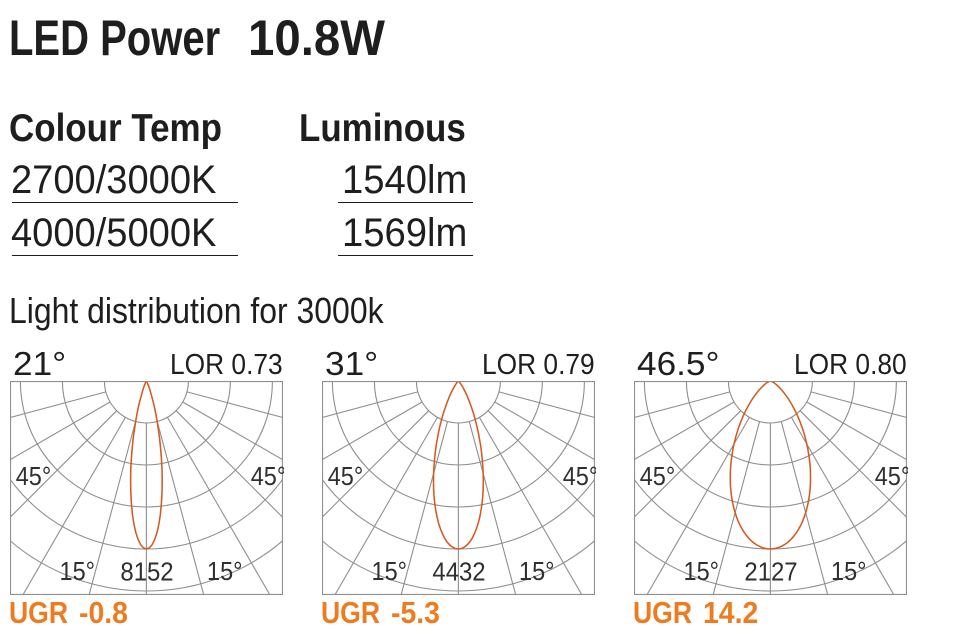  I want to click on svg-text: 8152, so click(146, 572).